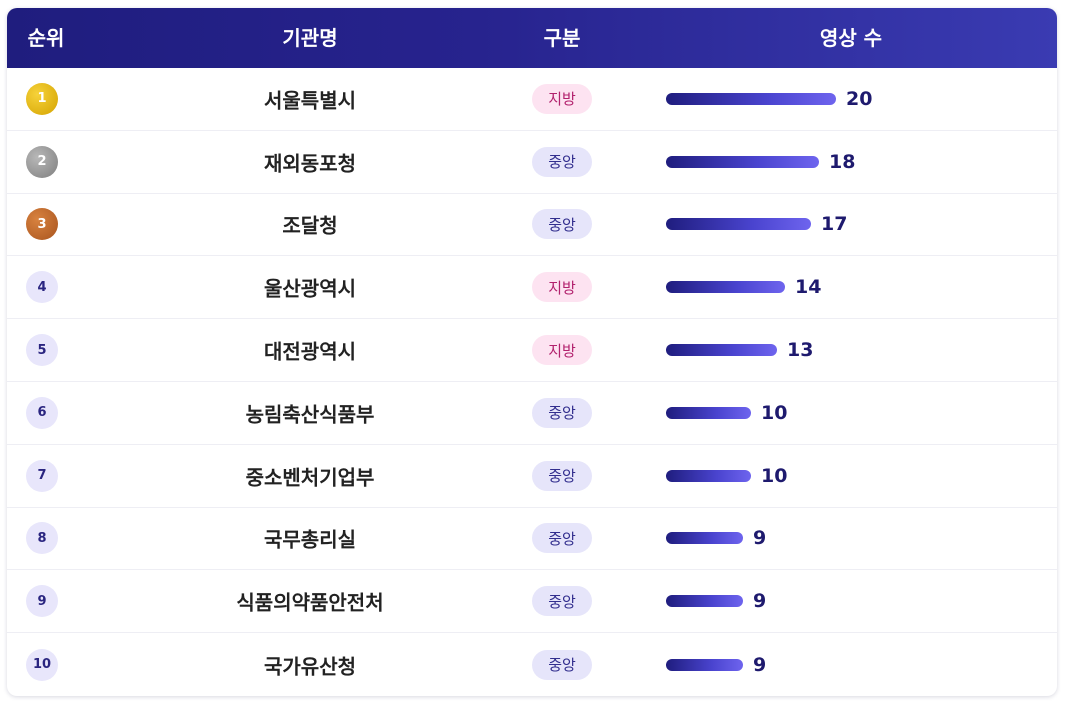 The image size is (1067, 709). I want to click on count-value: 20, so click(859, 98).